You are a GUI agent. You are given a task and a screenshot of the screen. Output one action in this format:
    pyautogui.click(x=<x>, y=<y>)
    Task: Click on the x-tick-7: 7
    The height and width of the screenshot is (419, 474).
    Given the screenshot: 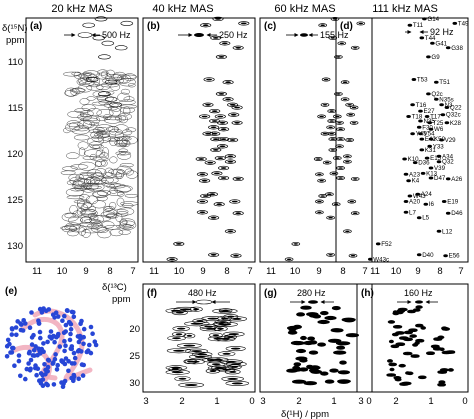 What is the action you would take?
    pyautogui.click(x=249, y=271)
    